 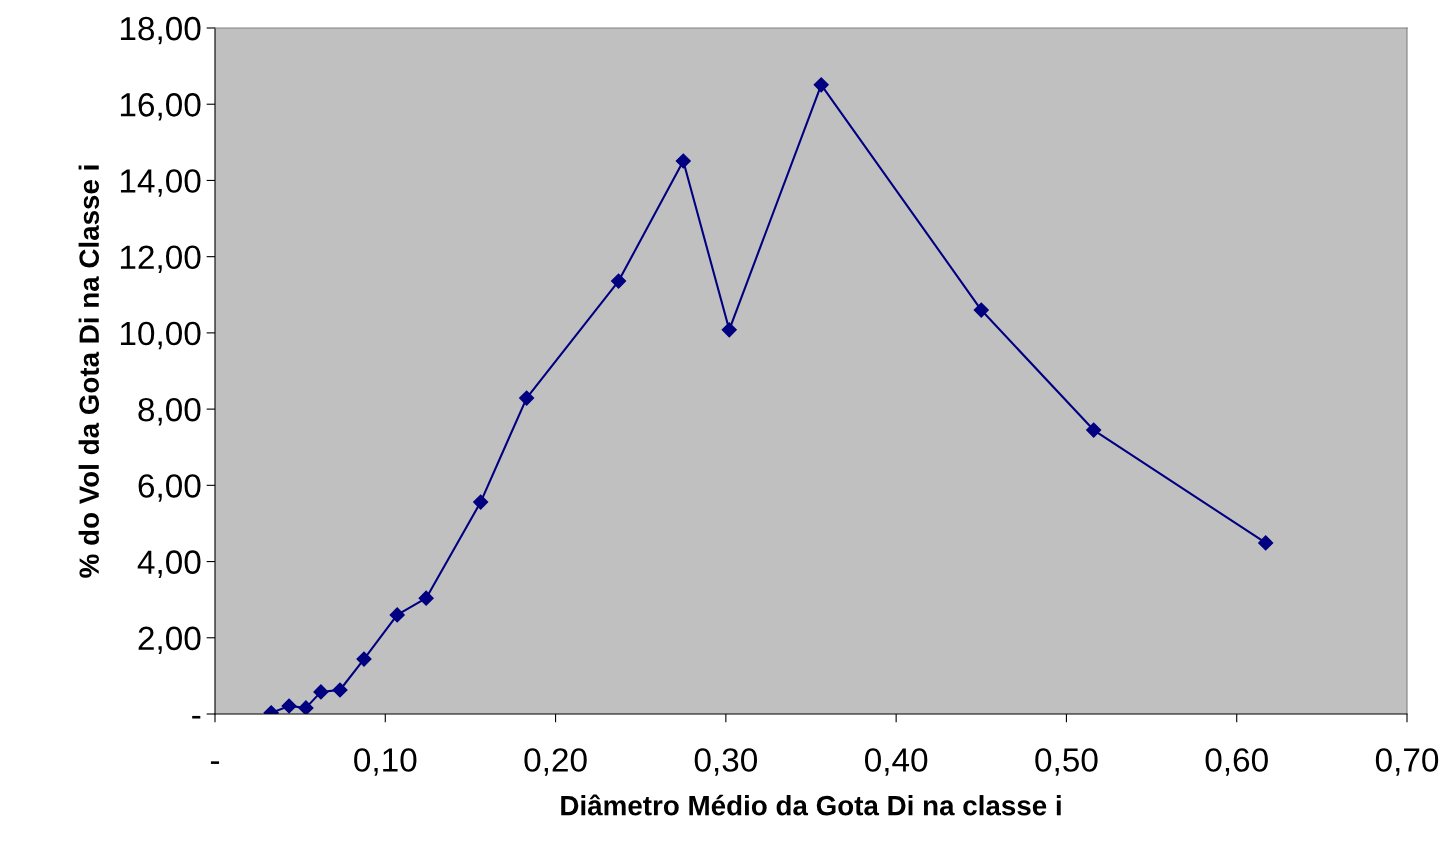 I want to click on y-tick-label: 12,00, so click(x=160, y=259).